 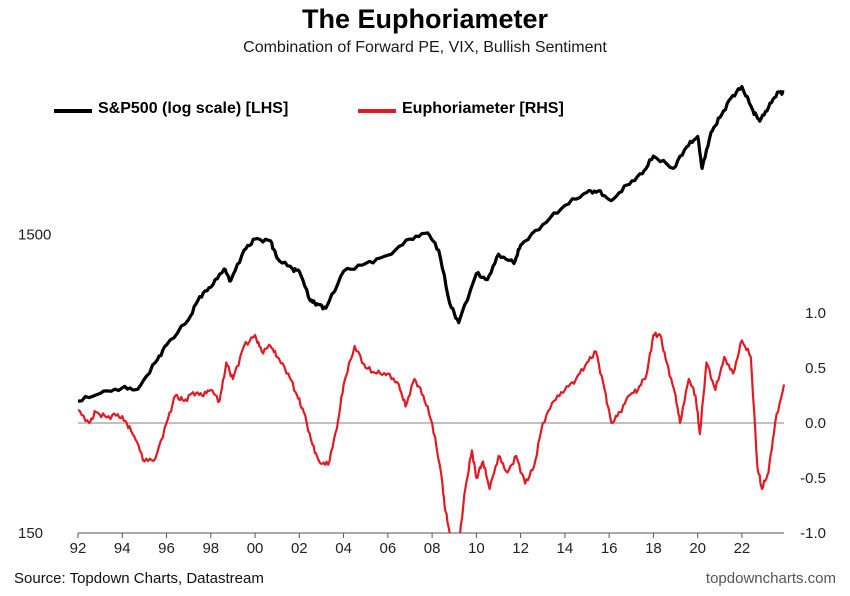 I want to click on legend-label-euphoriameter: Euphoriameter [RHS], so click(x=483, y=108).